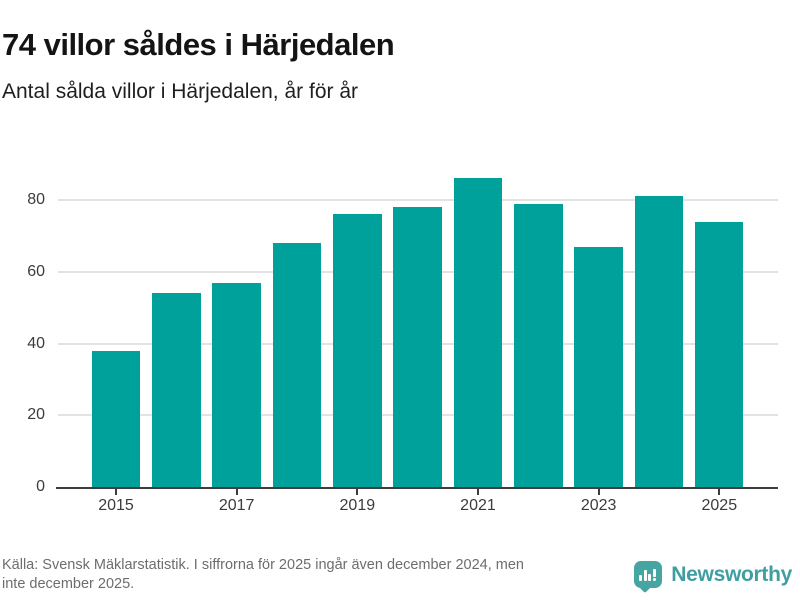 The image size is (800, 600). Describe the element at coordinates (236, 492) in the screenshot. I see `x-axis-tick-2017` at that location.